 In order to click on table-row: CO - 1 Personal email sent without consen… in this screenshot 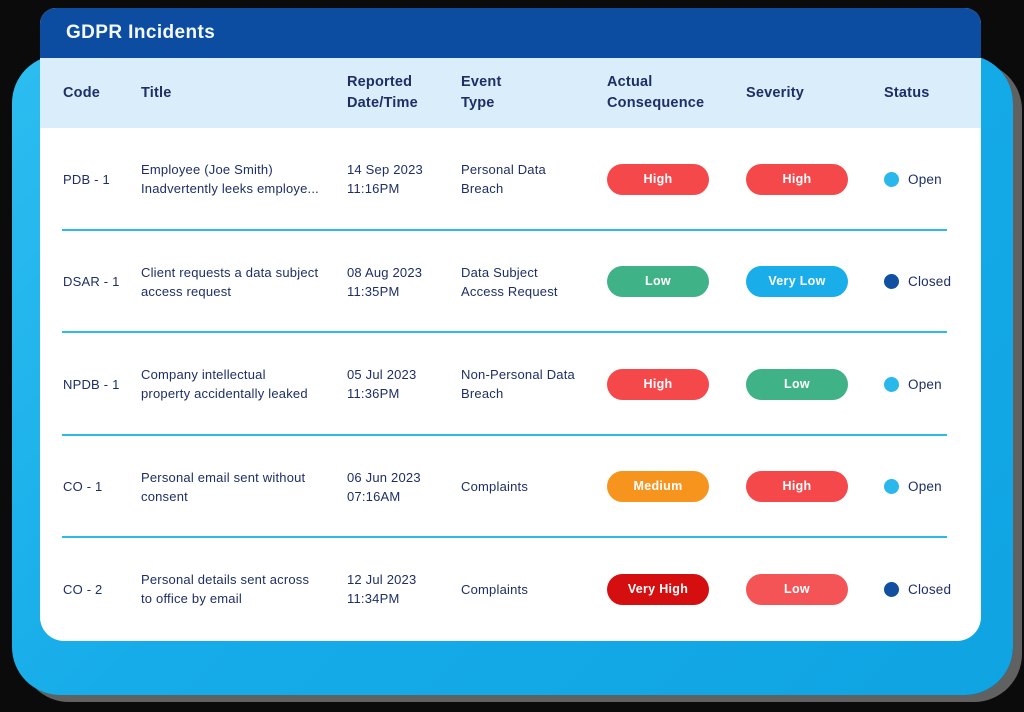, I will do `click(510, 487)`.